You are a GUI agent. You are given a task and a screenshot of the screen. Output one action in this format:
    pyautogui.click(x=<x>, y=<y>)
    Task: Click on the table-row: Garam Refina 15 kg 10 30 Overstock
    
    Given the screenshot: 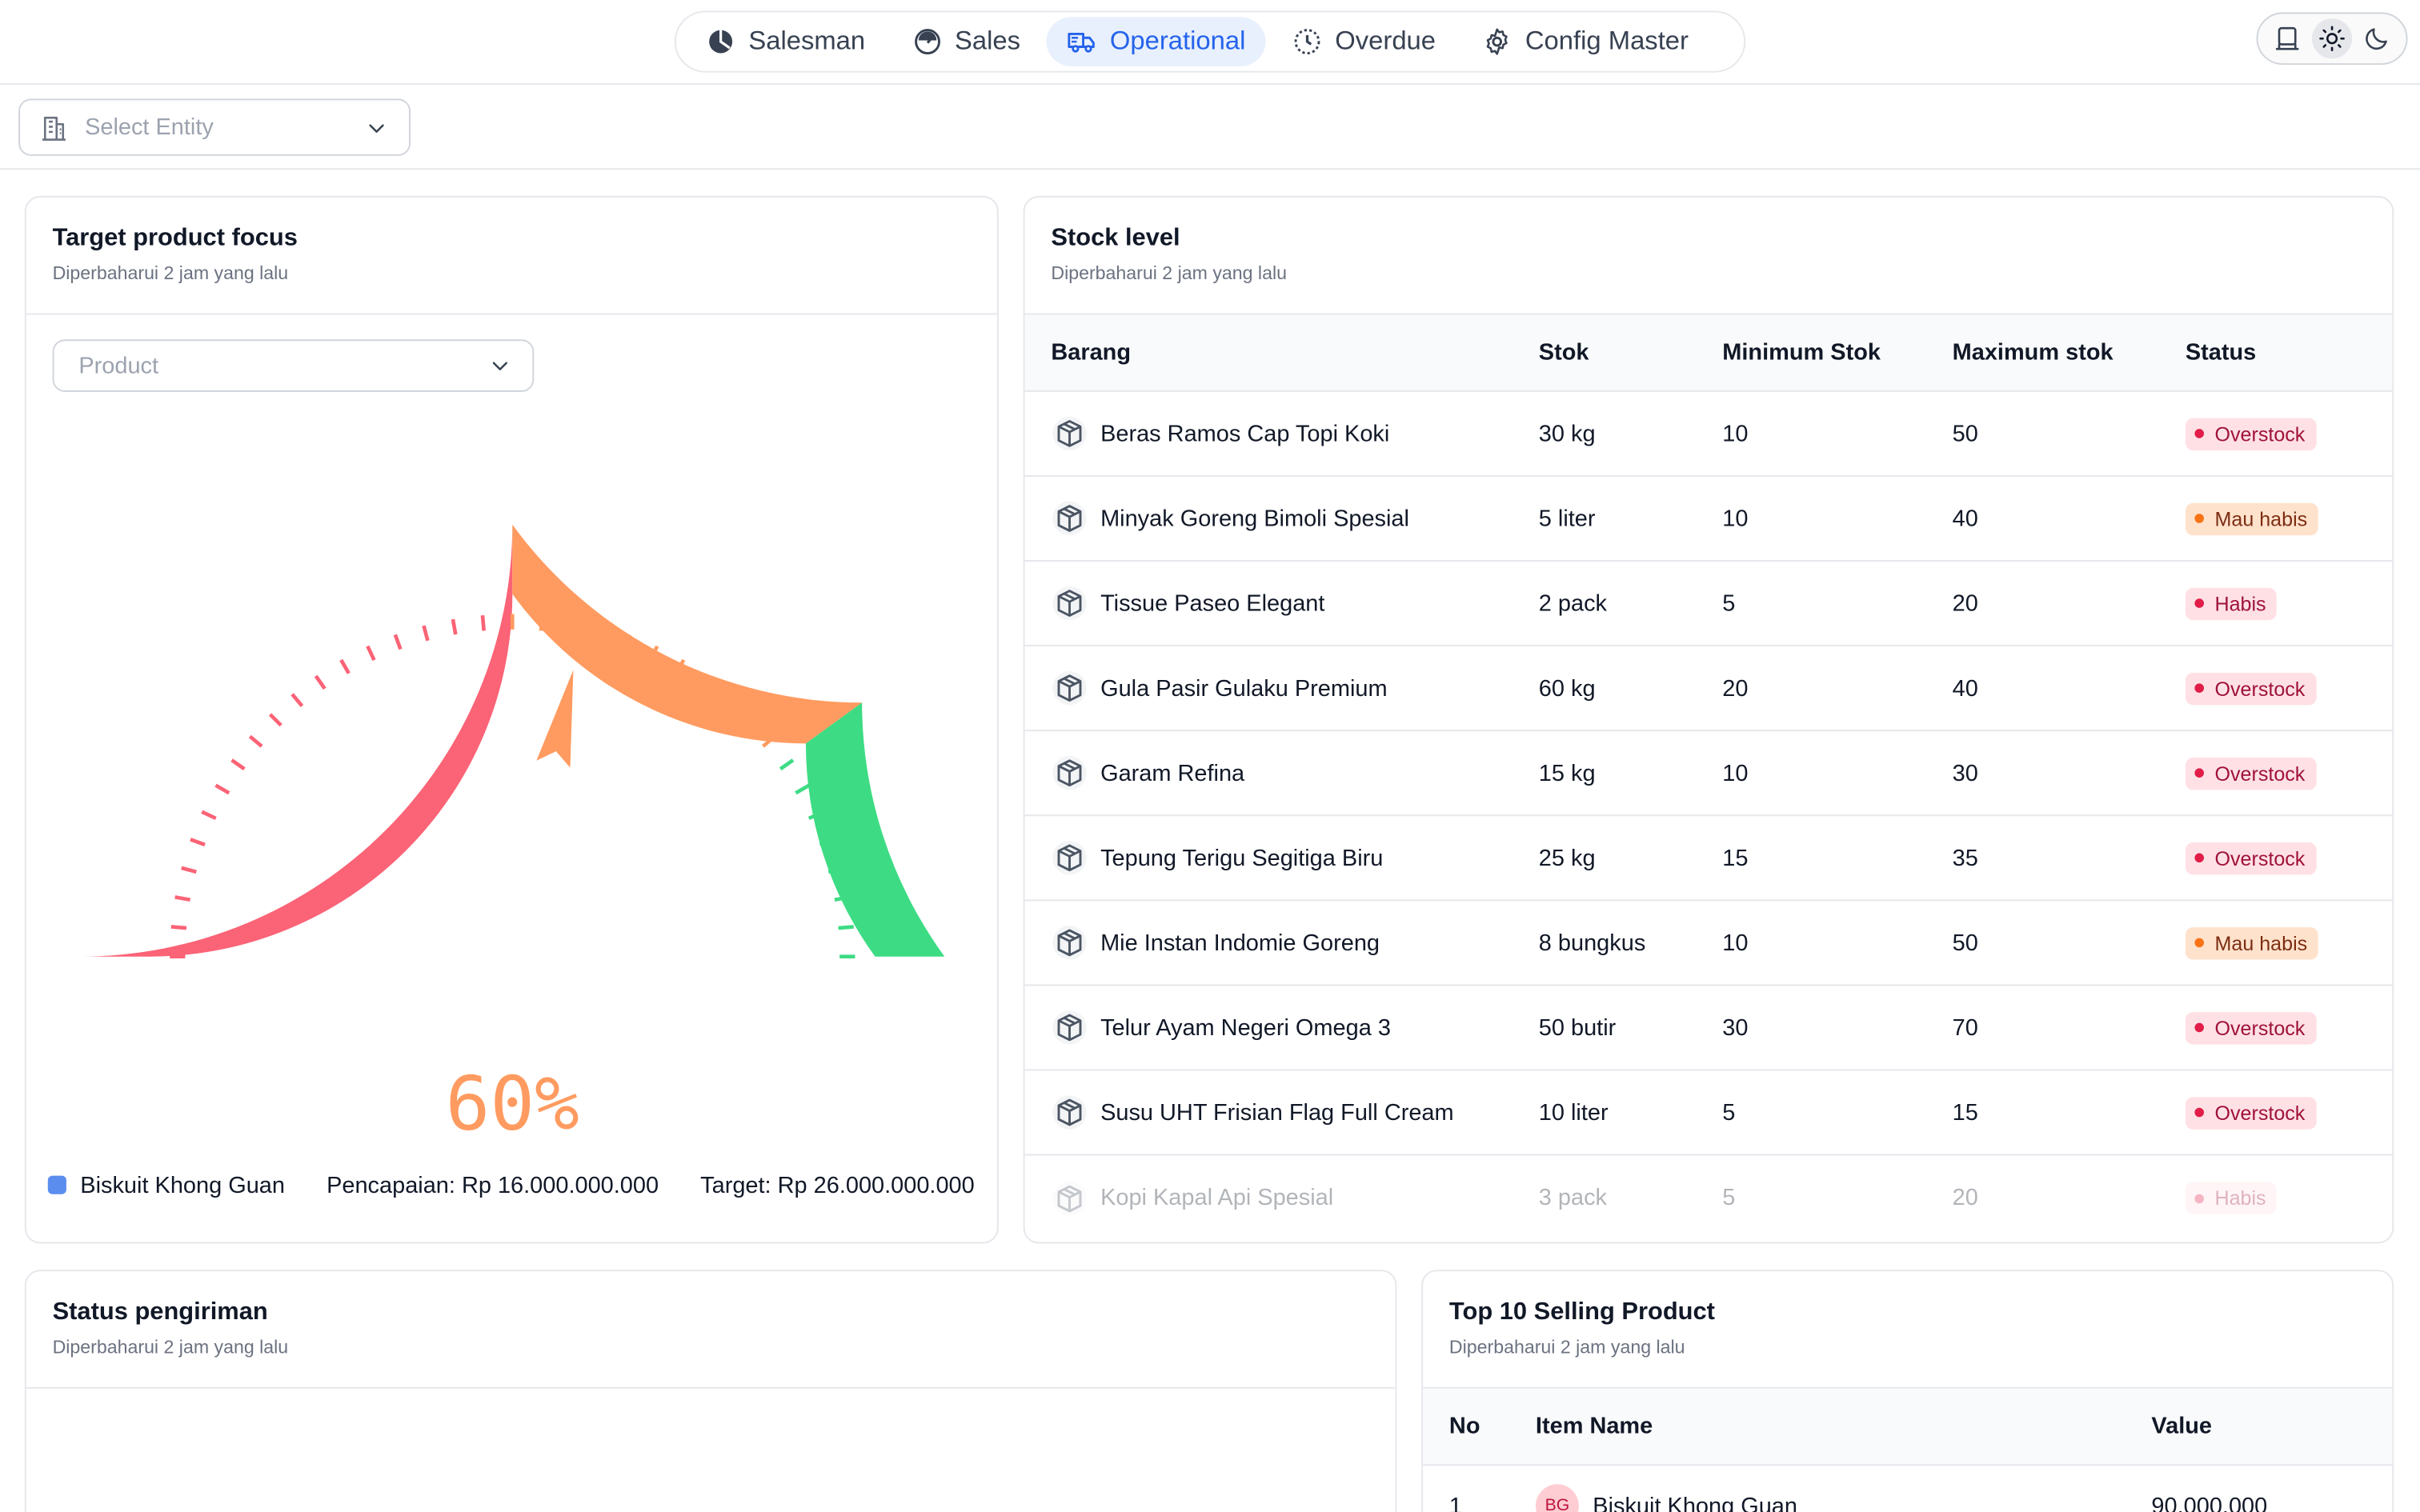 What is the action you would take?
    pyautogui.click(x=1708, y=774)
    